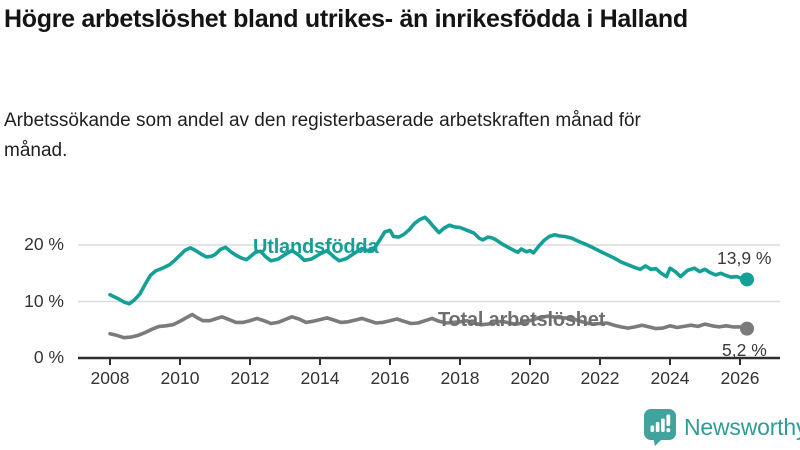  Describe the element at coordinates (320, 378) in the screenshot. I see `x-tick-label: 2014` at that location.